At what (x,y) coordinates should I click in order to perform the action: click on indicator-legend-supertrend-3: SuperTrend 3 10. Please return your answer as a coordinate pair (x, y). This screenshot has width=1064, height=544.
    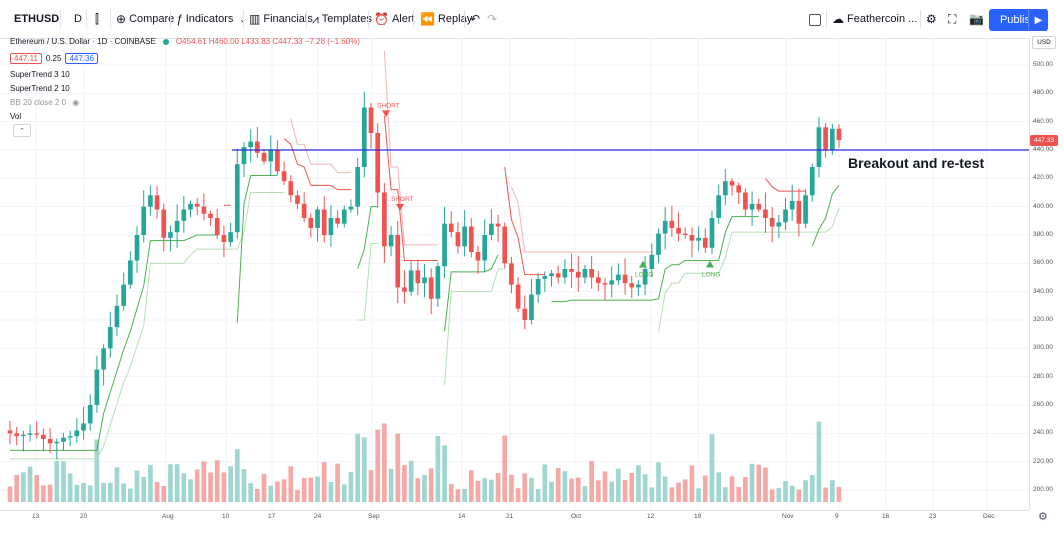
    Looking at the image, I should click on (40, 74).